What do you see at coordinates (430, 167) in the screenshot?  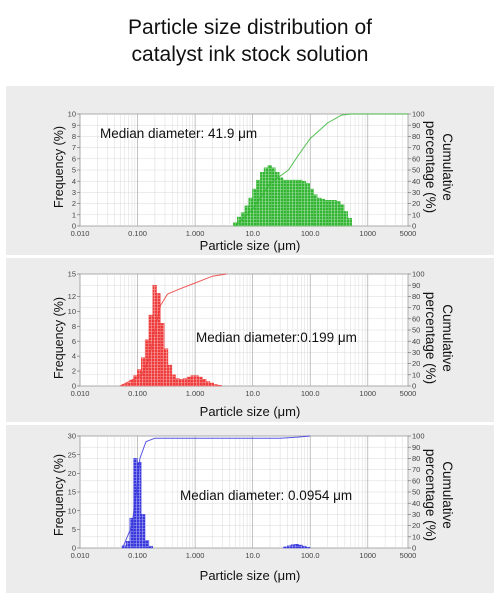 I see `y2-axis-label-line-2: percentage (%)` at bounding box center [430, 167].